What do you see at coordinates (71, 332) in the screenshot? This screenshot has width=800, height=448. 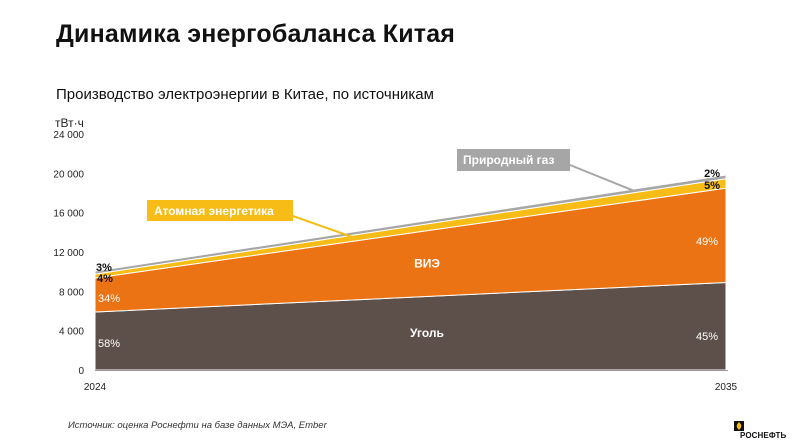 I see `y-tick-4000: 4 000` at bounding box center [71, 332].